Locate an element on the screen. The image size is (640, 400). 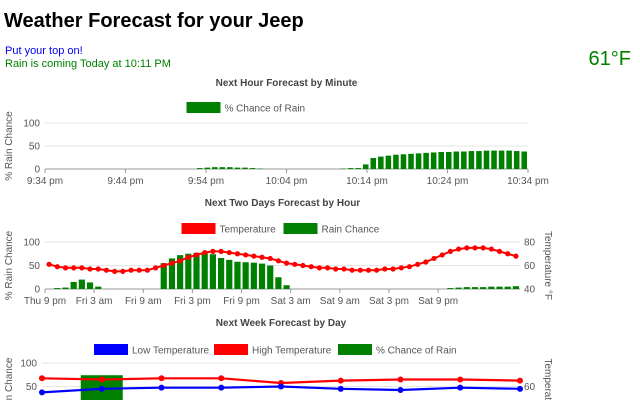
temperature-line is located at coordinates (282, 259).